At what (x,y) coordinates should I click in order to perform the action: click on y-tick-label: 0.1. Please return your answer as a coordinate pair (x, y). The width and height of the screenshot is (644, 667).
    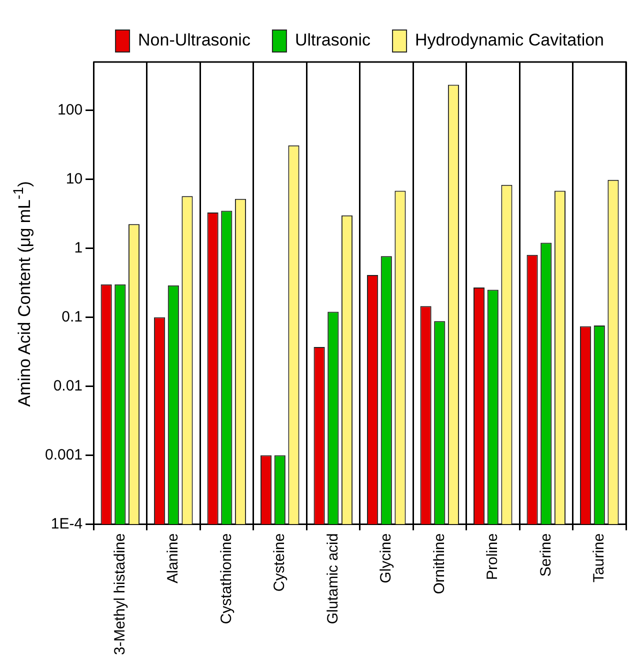
    Looking at the image, I should click on (72, 317).